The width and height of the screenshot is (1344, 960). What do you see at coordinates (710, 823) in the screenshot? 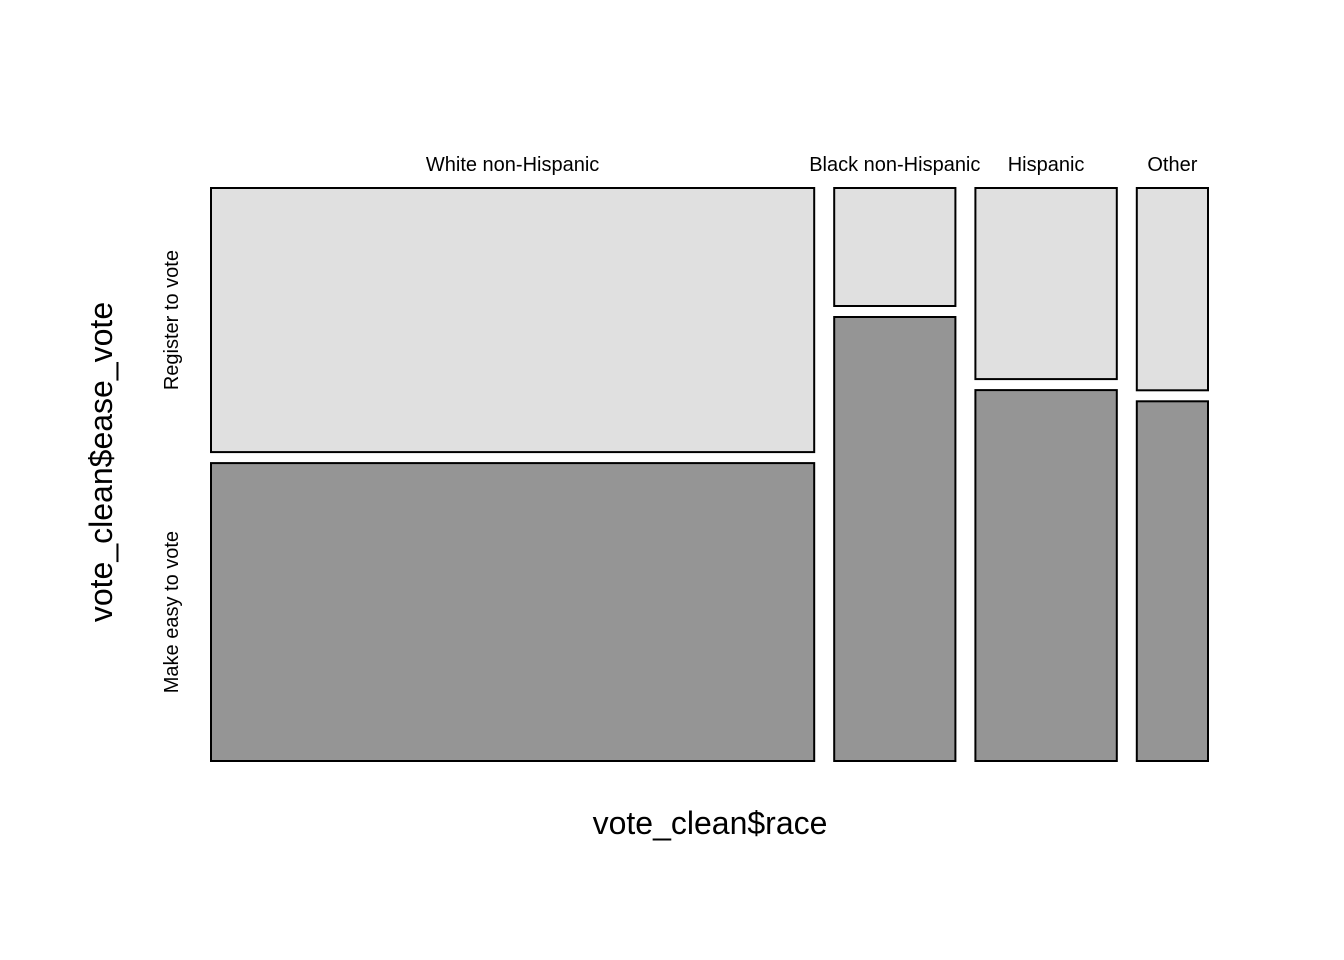
I see `x-axis-title: vote_clean$race` at bounding box center [710, 823].